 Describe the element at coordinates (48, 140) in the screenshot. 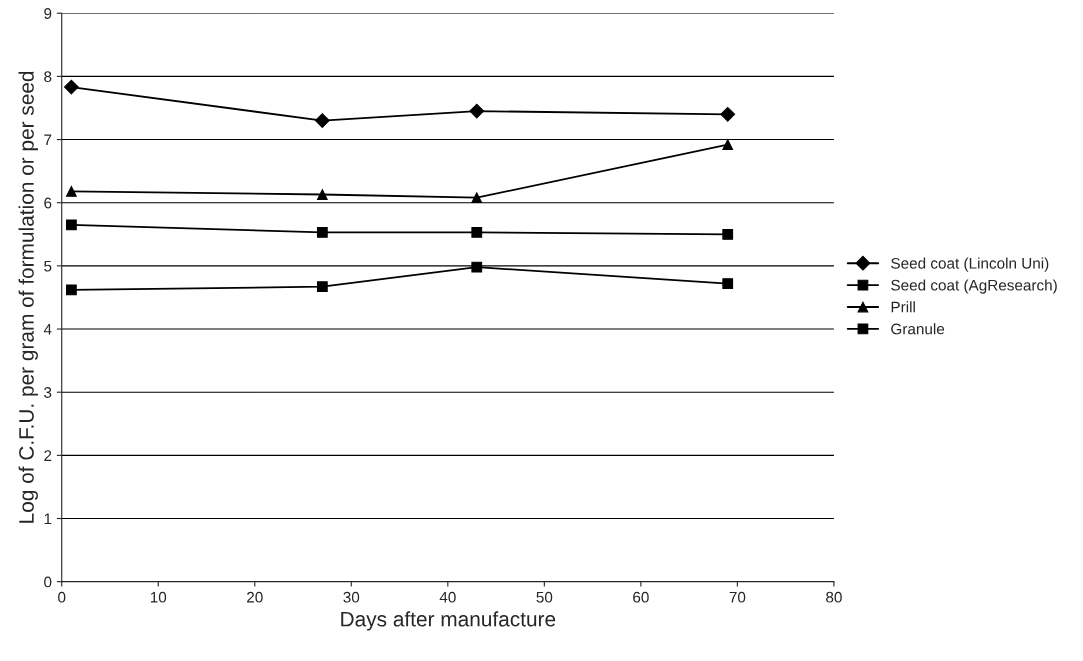

I see `y-tick-label: 7` at that location.